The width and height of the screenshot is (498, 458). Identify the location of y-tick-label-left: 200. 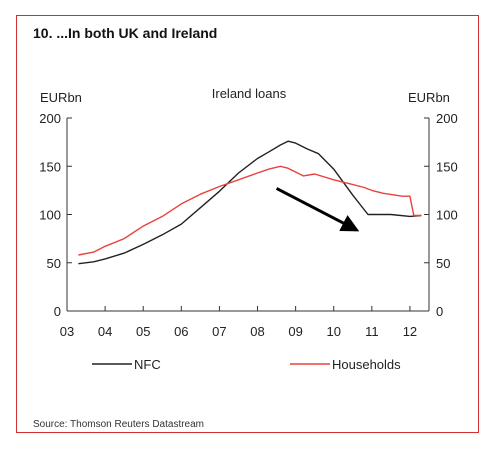
(50, 118).